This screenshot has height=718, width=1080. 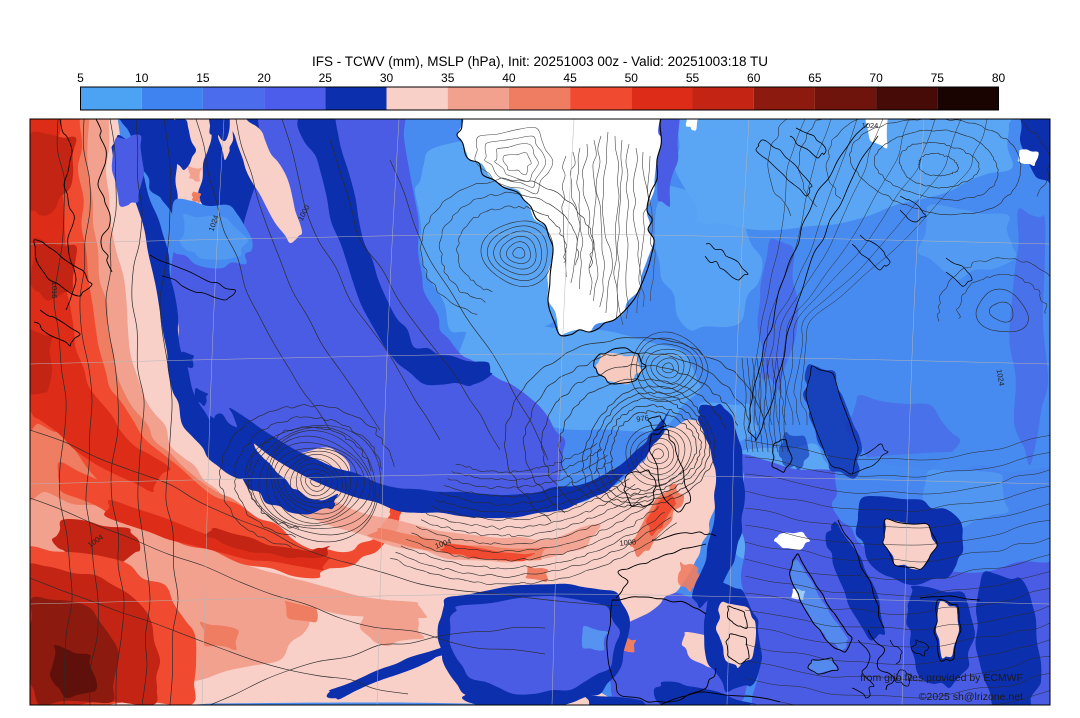 I want to click on svg-text: 55, so click(x=693, y=78).